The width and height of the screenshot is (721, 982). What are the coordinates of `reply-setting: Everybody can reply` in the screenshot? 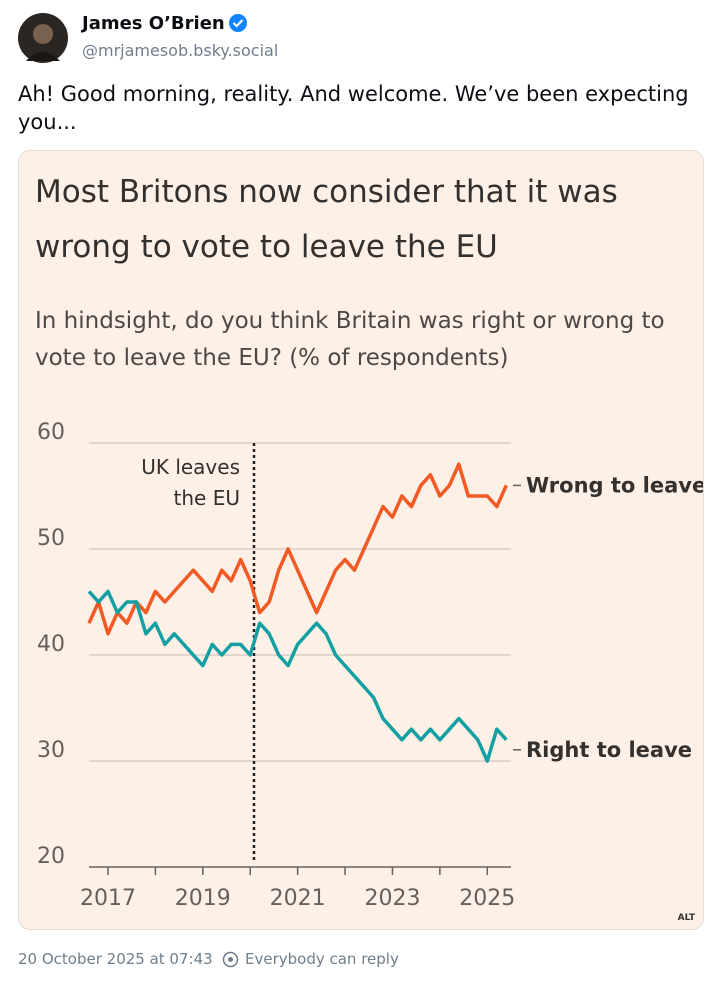 It's located at (322, 959).